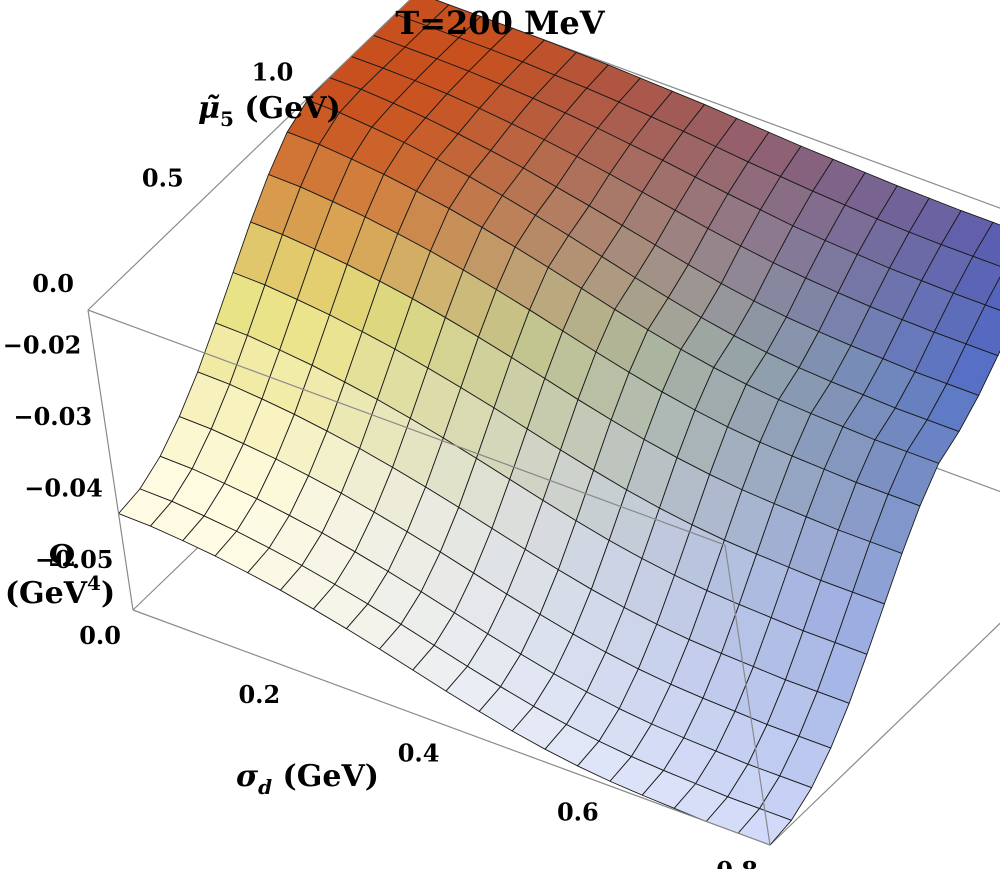  Describe the element at coordinates (46, 593) in the screenshot. I see `z-axis-label-unit: (GeV` at that location.